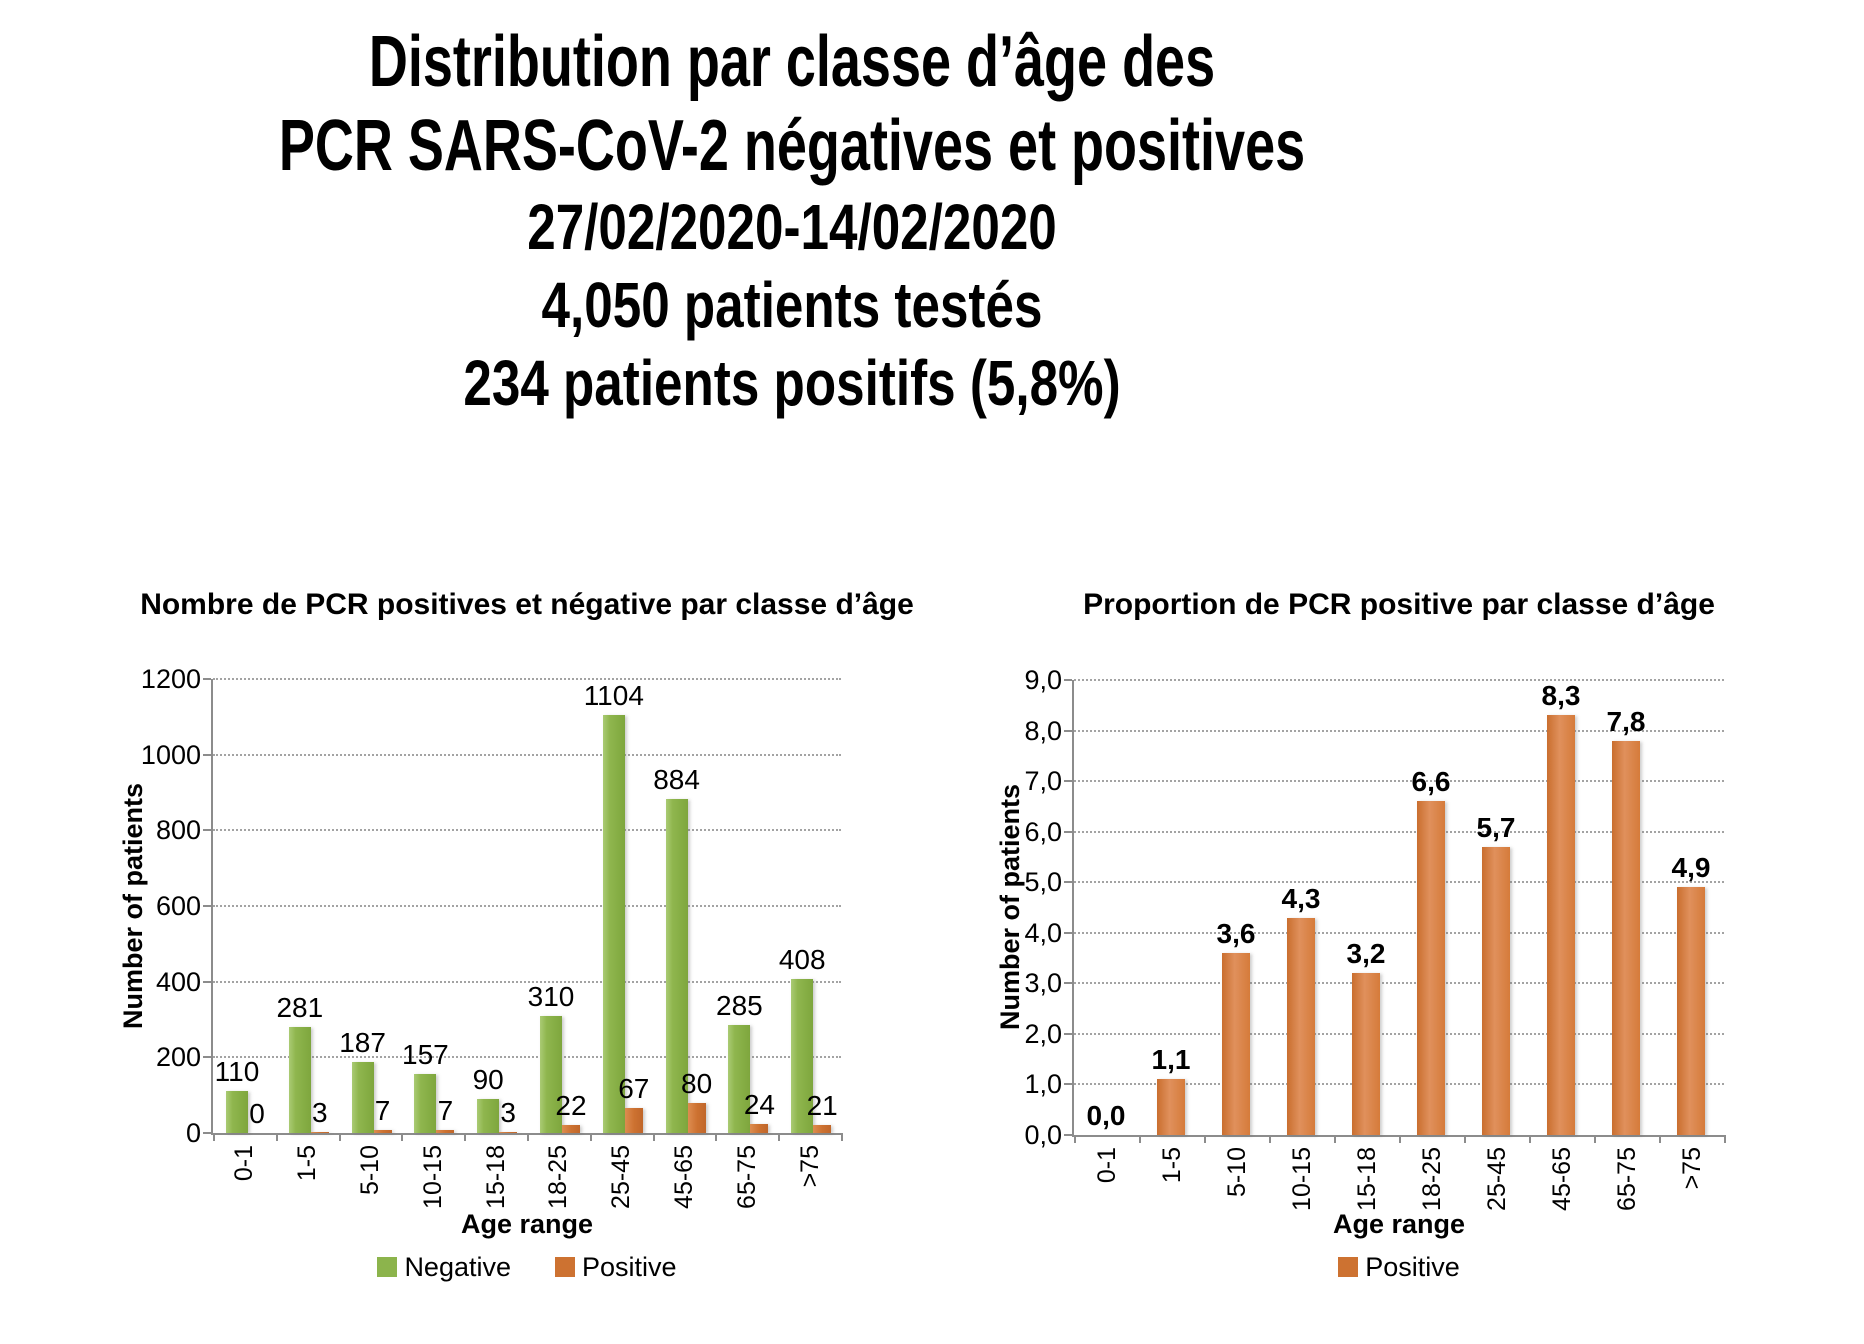 This screenshot has height=1344, width=1864. I want to click on title-line-1: Distribution par classe d’âge des, so click(792, 62).